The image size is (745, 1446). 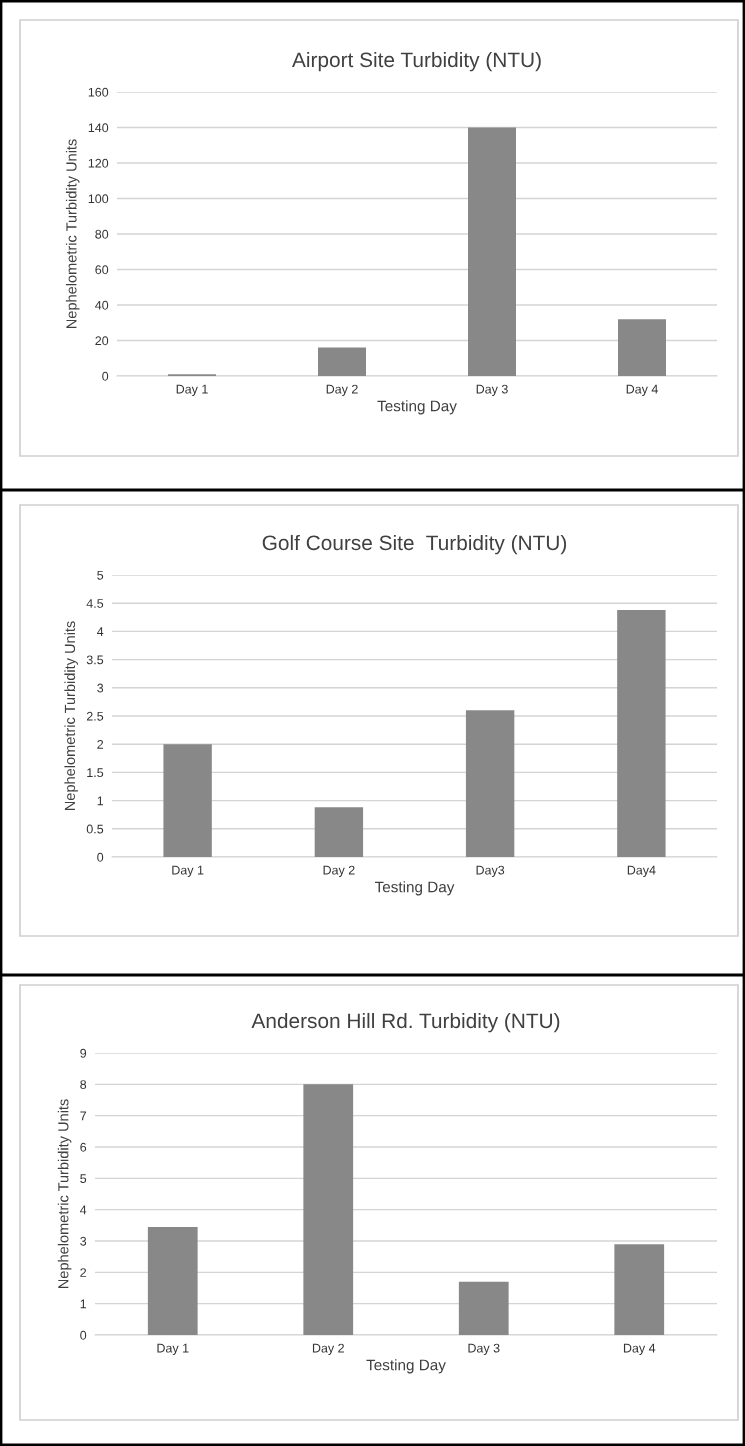 I want to click on y-tick-label: 120, so click(x=98, y=163).